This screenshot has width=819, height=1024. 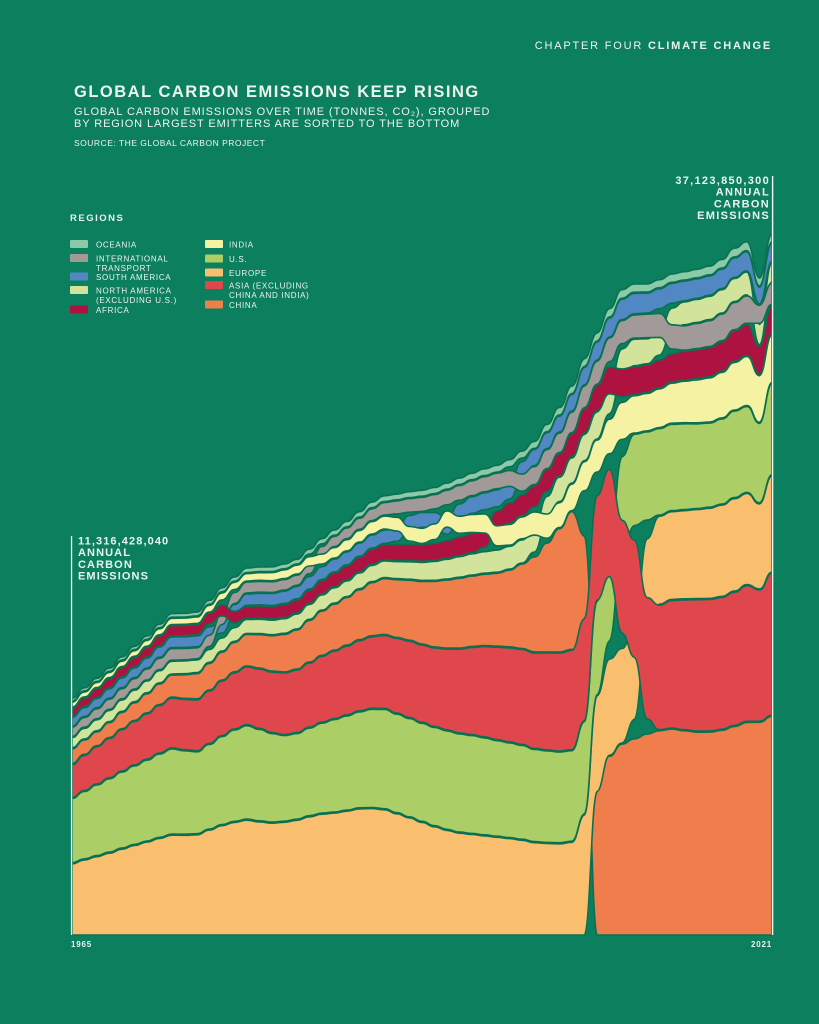 What do you see at coordinates (136, 300) in the screenshot?
I see `svg-text: (EXCLUDING U.S.)` at bounding box center [136, 300].